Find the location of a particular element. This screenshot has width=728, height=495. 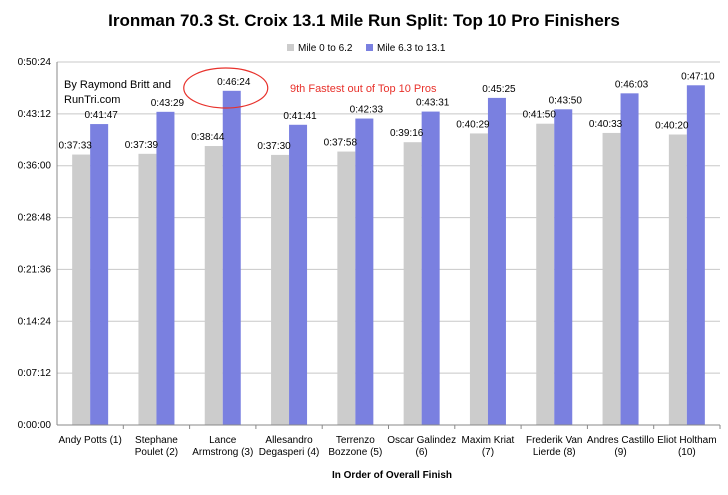

x-tick-label-3: Armstrong (3) is located at coordinates (222, 452).